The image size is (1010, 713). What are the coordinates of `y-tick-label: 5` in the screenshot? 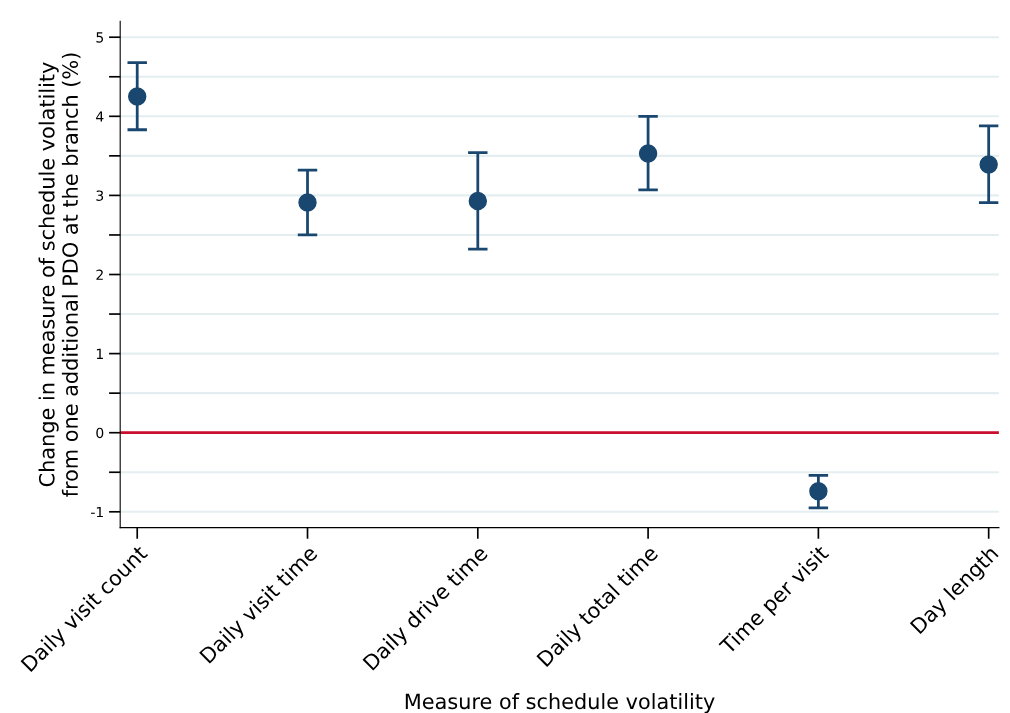 It's located at (99, 37).